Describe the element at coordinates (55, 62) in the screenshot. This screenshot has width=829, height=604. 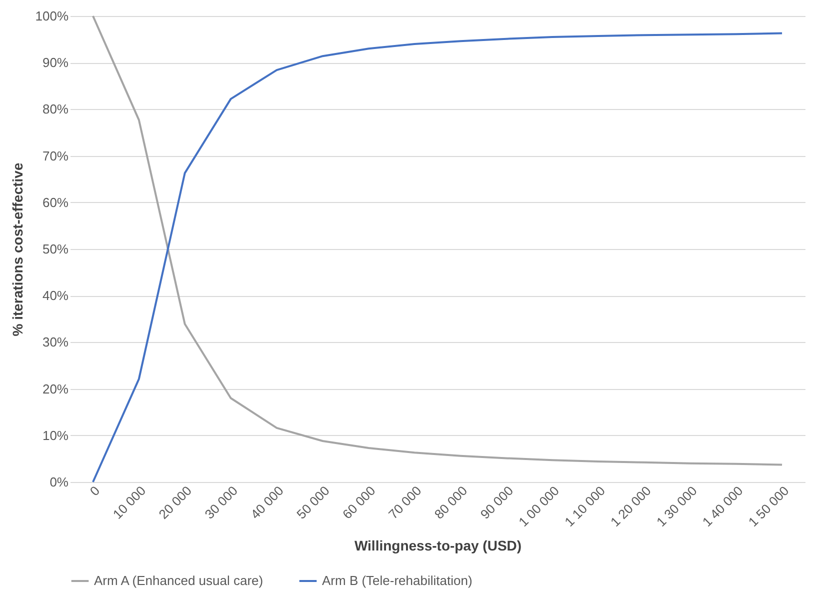
I see `y-tick-label: 90%` at that location.